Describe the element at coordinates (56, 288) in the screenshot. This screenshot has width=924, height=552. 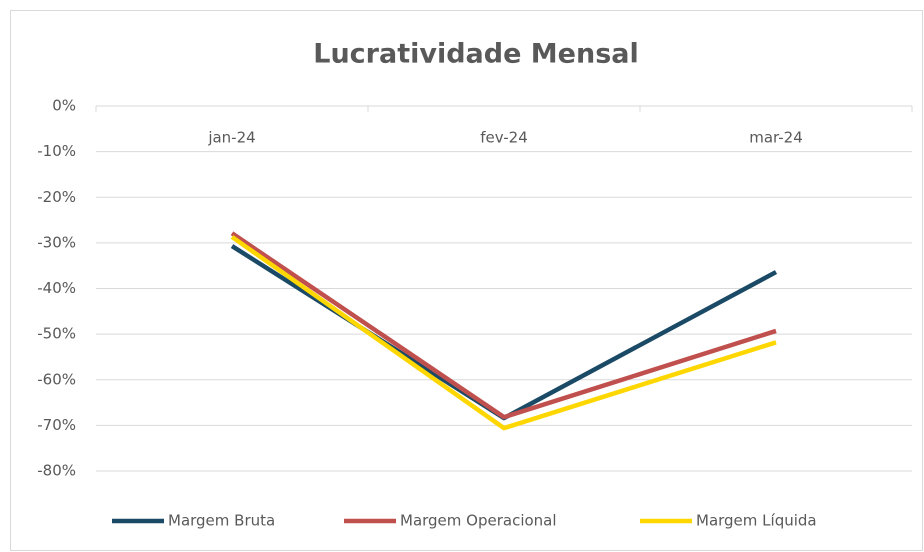
I see `y-tick-label: -40%` at that location.